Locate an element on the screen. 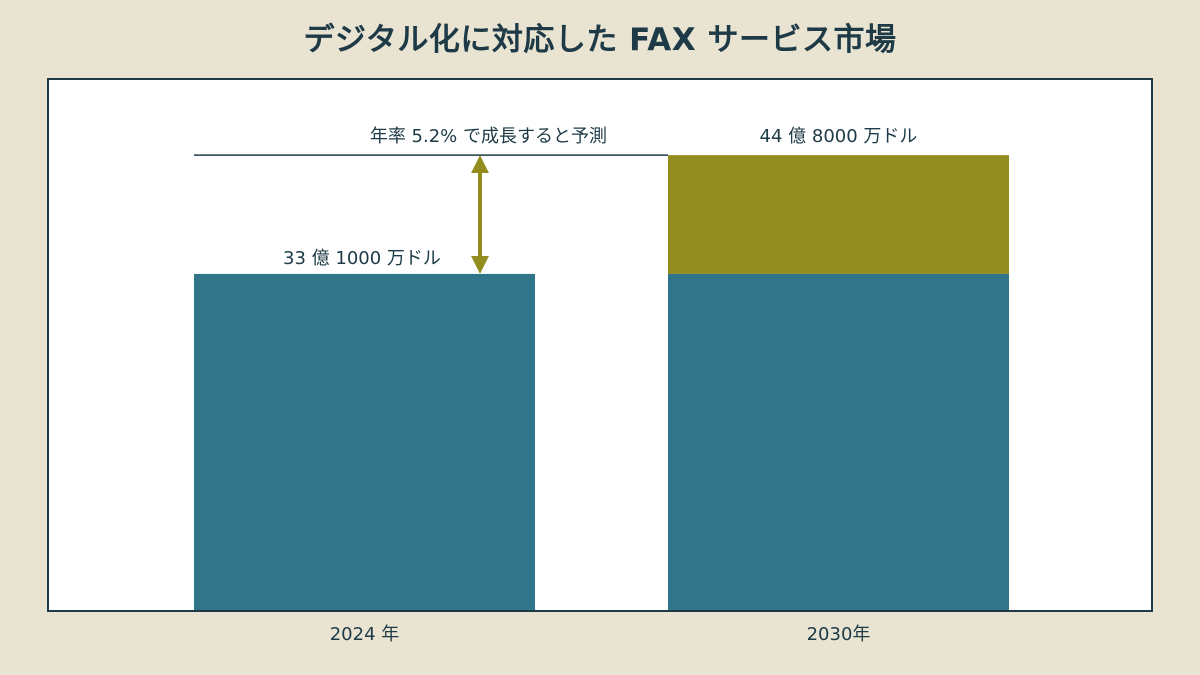 This screenshot has height=675, width=1200. data-label-2030: 44 億 8000 万ドル is located at coordinates (839, 136).